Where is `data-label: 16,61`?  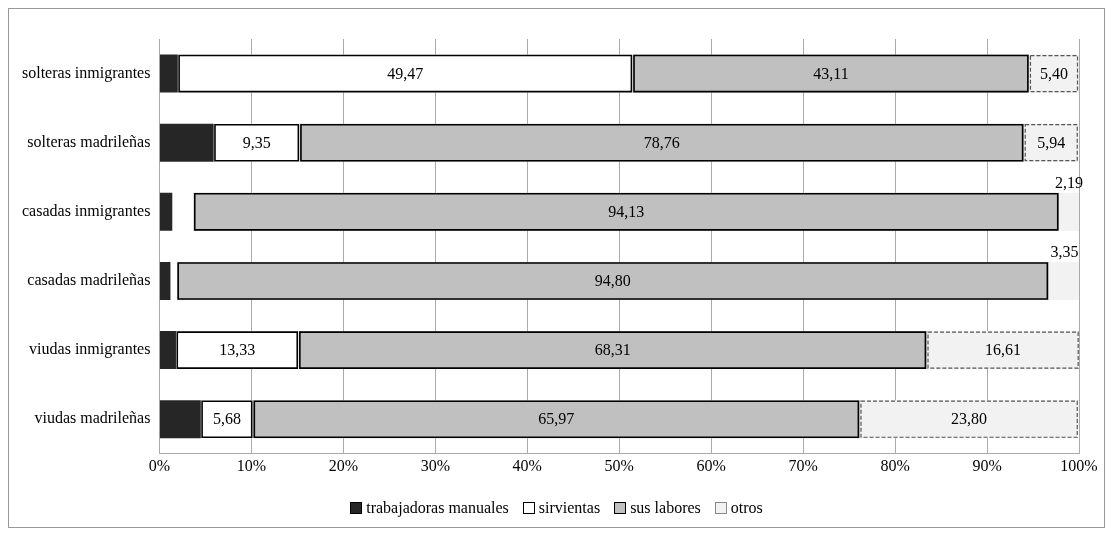
data-label: 16,61 is located at coordinates (1003, 350).